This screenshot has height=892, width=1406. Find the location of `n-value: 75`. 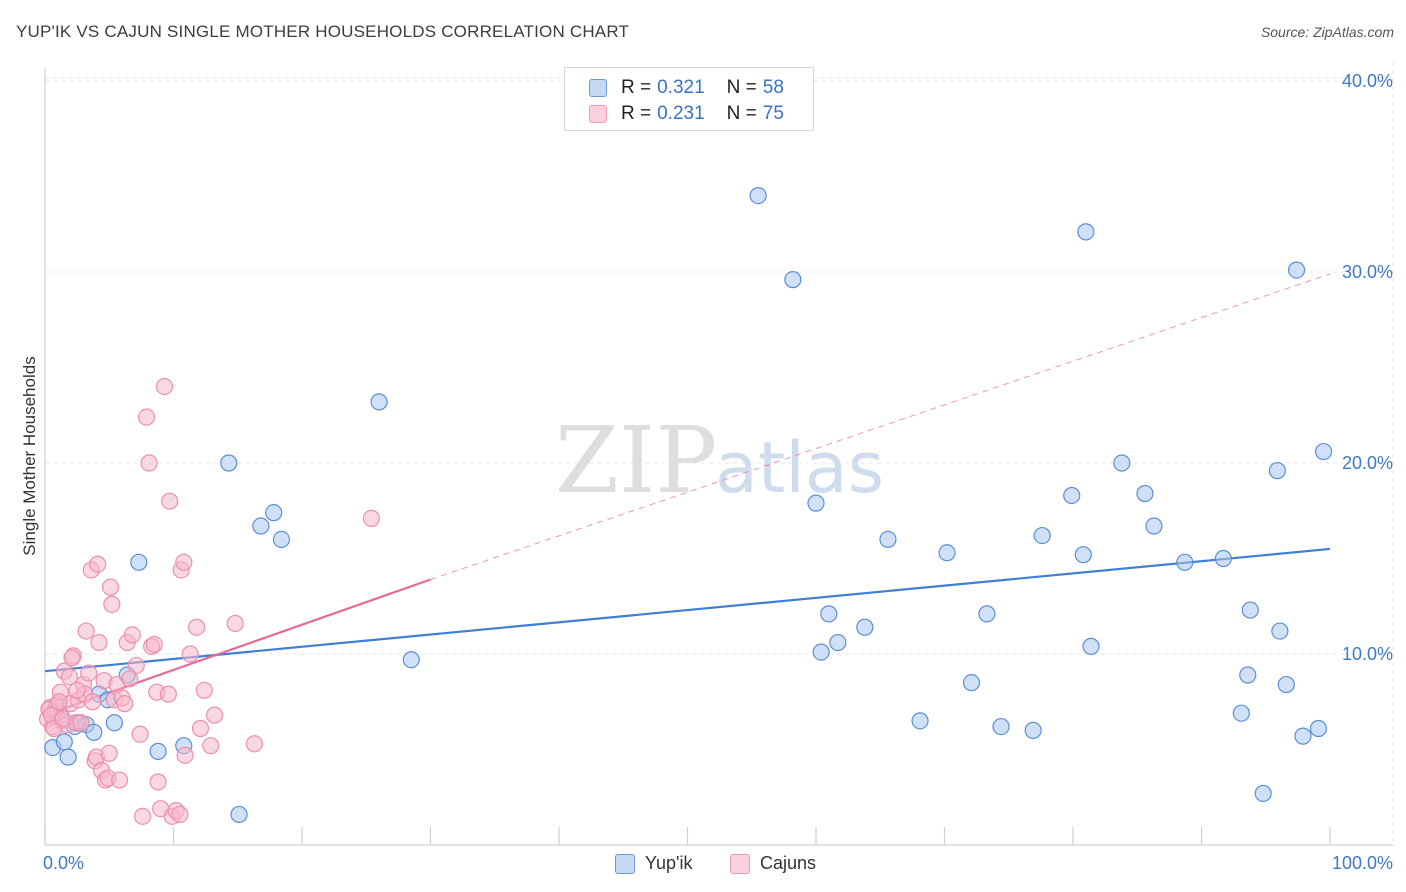

n-value: 75 is located at coordinates (773, 113).